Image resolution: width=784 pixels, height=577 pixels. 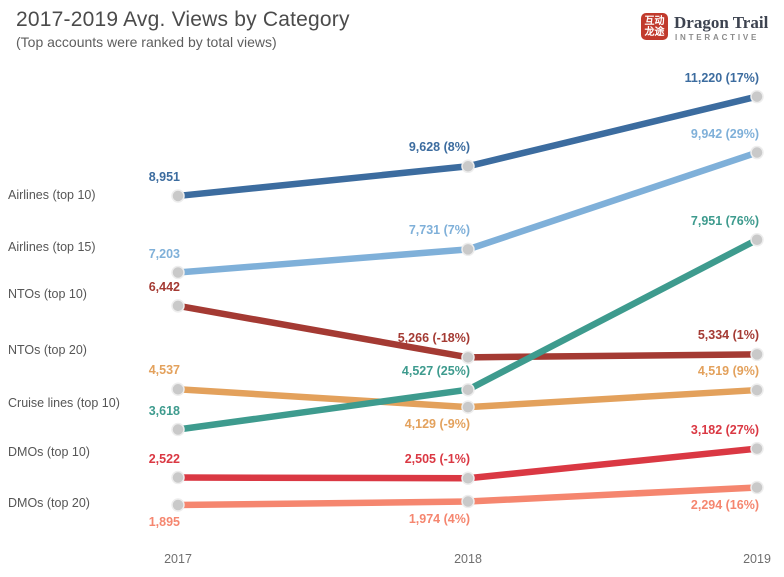 What do you see at coordinates (654, 32) in the screenshot?
I see `seal-text-bottom: 龙途` at bounding box center [654, 32].